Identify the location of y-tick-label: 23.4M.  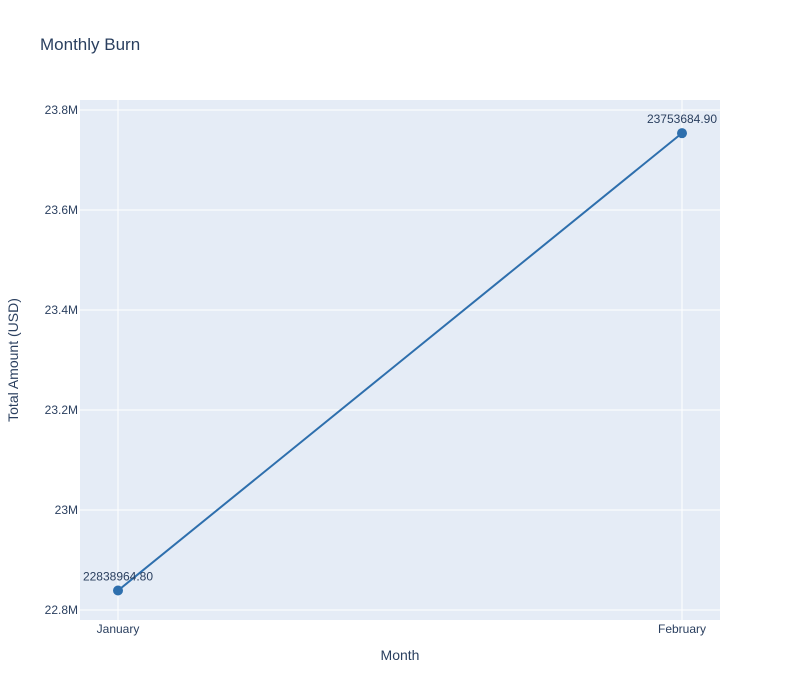
(61, 310).